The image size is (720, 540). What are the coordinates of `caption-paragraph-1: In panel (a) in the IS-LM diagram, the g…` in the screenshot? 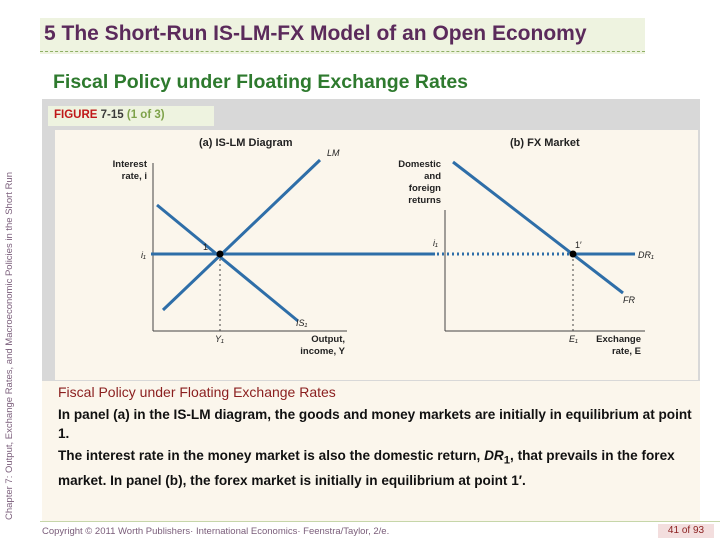 It's located at (375, 424).